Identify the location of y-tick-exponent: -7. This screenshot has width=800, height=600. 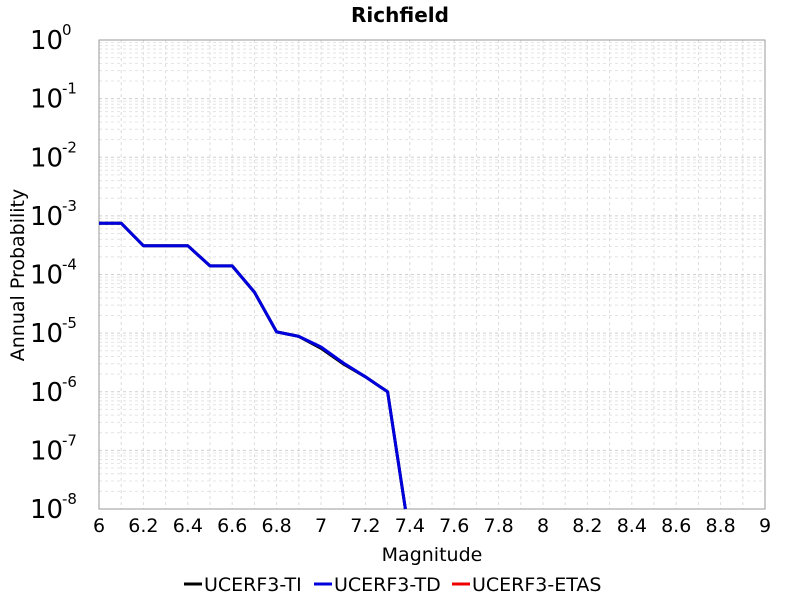
(69, 440).